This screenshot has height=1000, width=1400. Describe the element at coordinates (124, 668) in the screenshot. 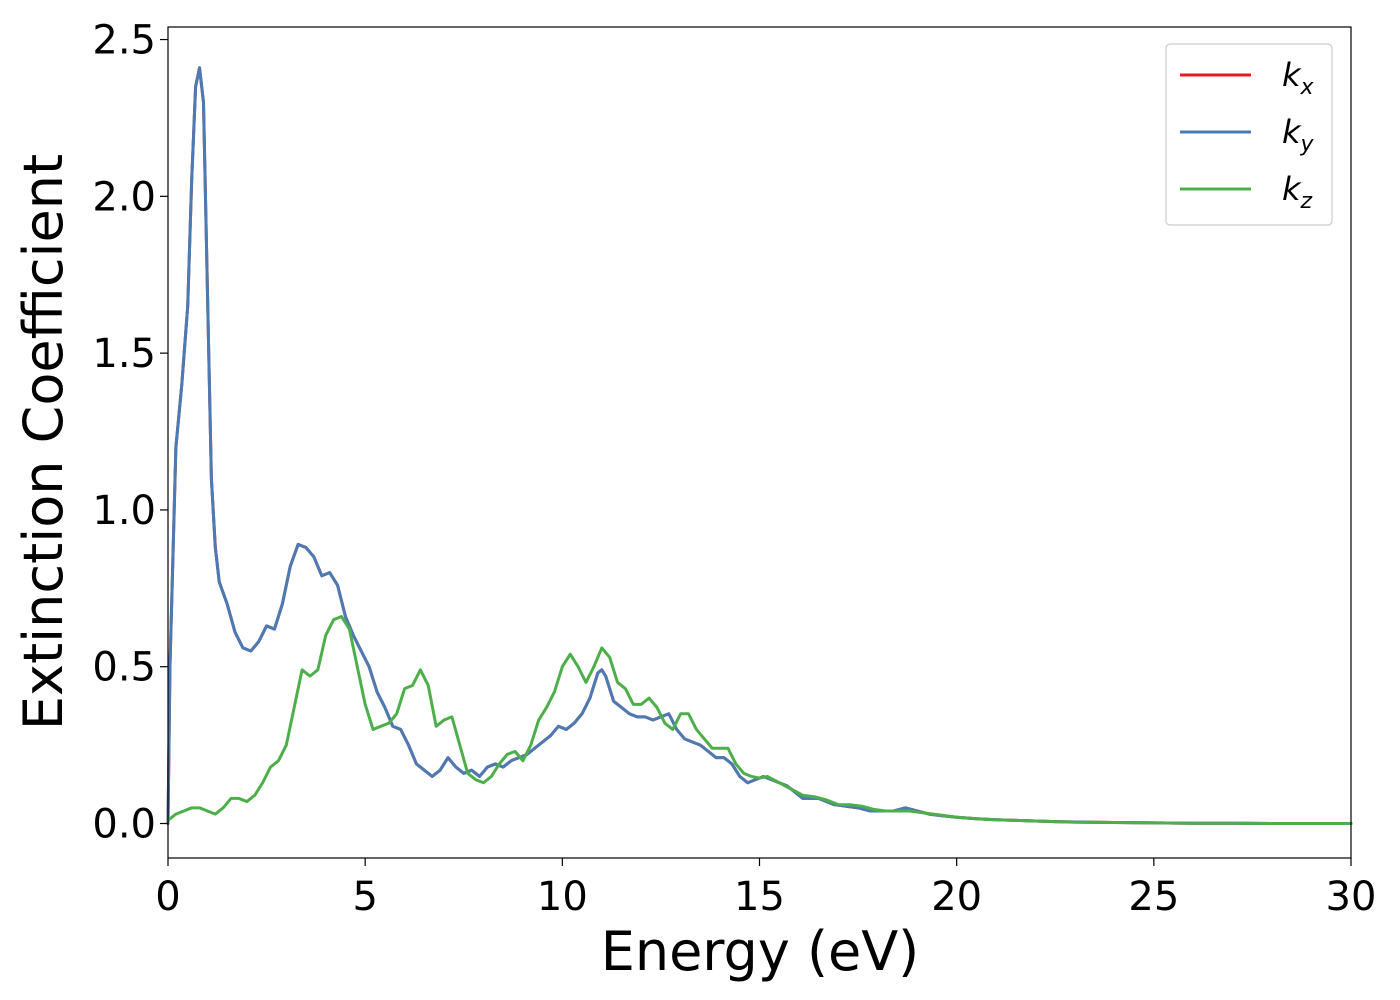

I see `y-tick-label: 0.5` at that location.